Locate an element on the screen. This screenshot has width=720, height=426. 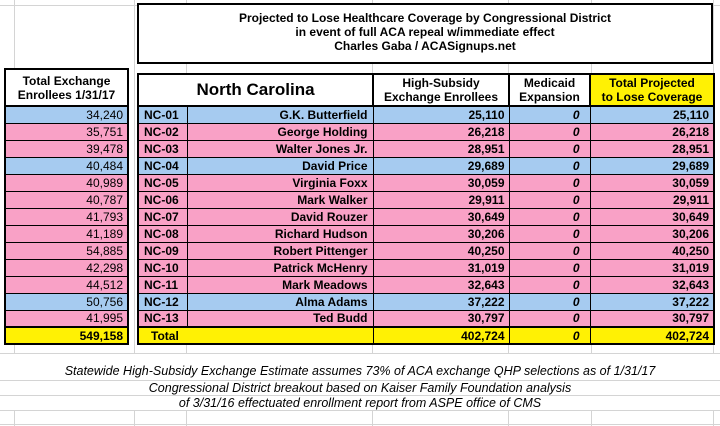
total-coverage-cell: 25,110 is located at coordinates (652, 114).